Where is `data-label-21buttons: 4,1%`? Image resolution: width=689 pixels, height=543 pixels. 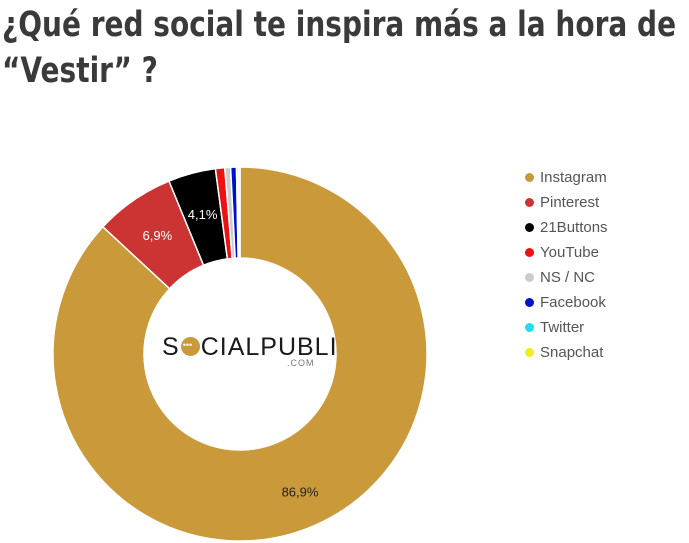
data-label-21buttons: 4,1% is located at coordinates (203, 214).